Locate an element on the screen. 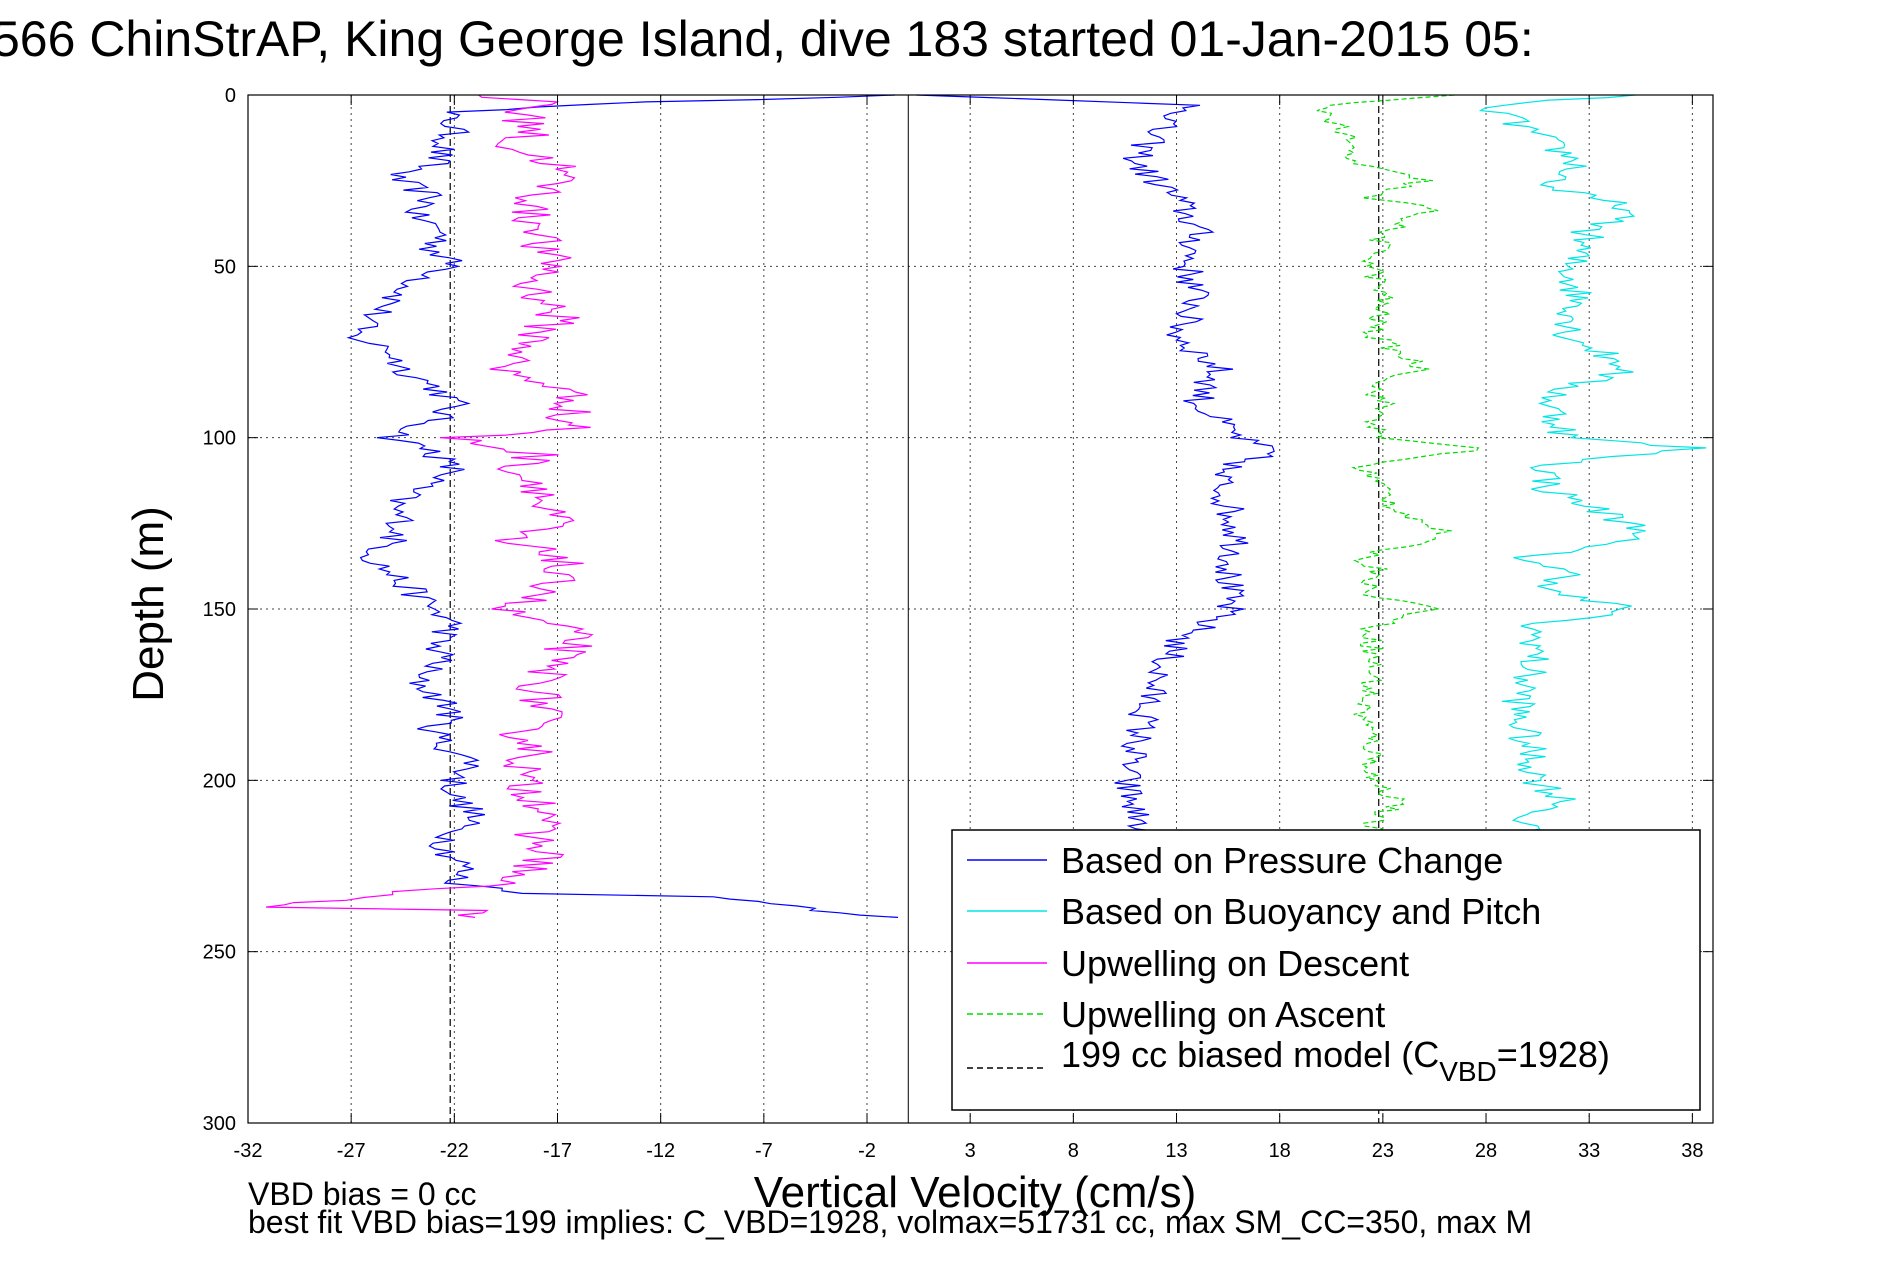 This screenshot has height=1262, width=1891. y-tick-label: 150 is located at coordinates (219, 610).